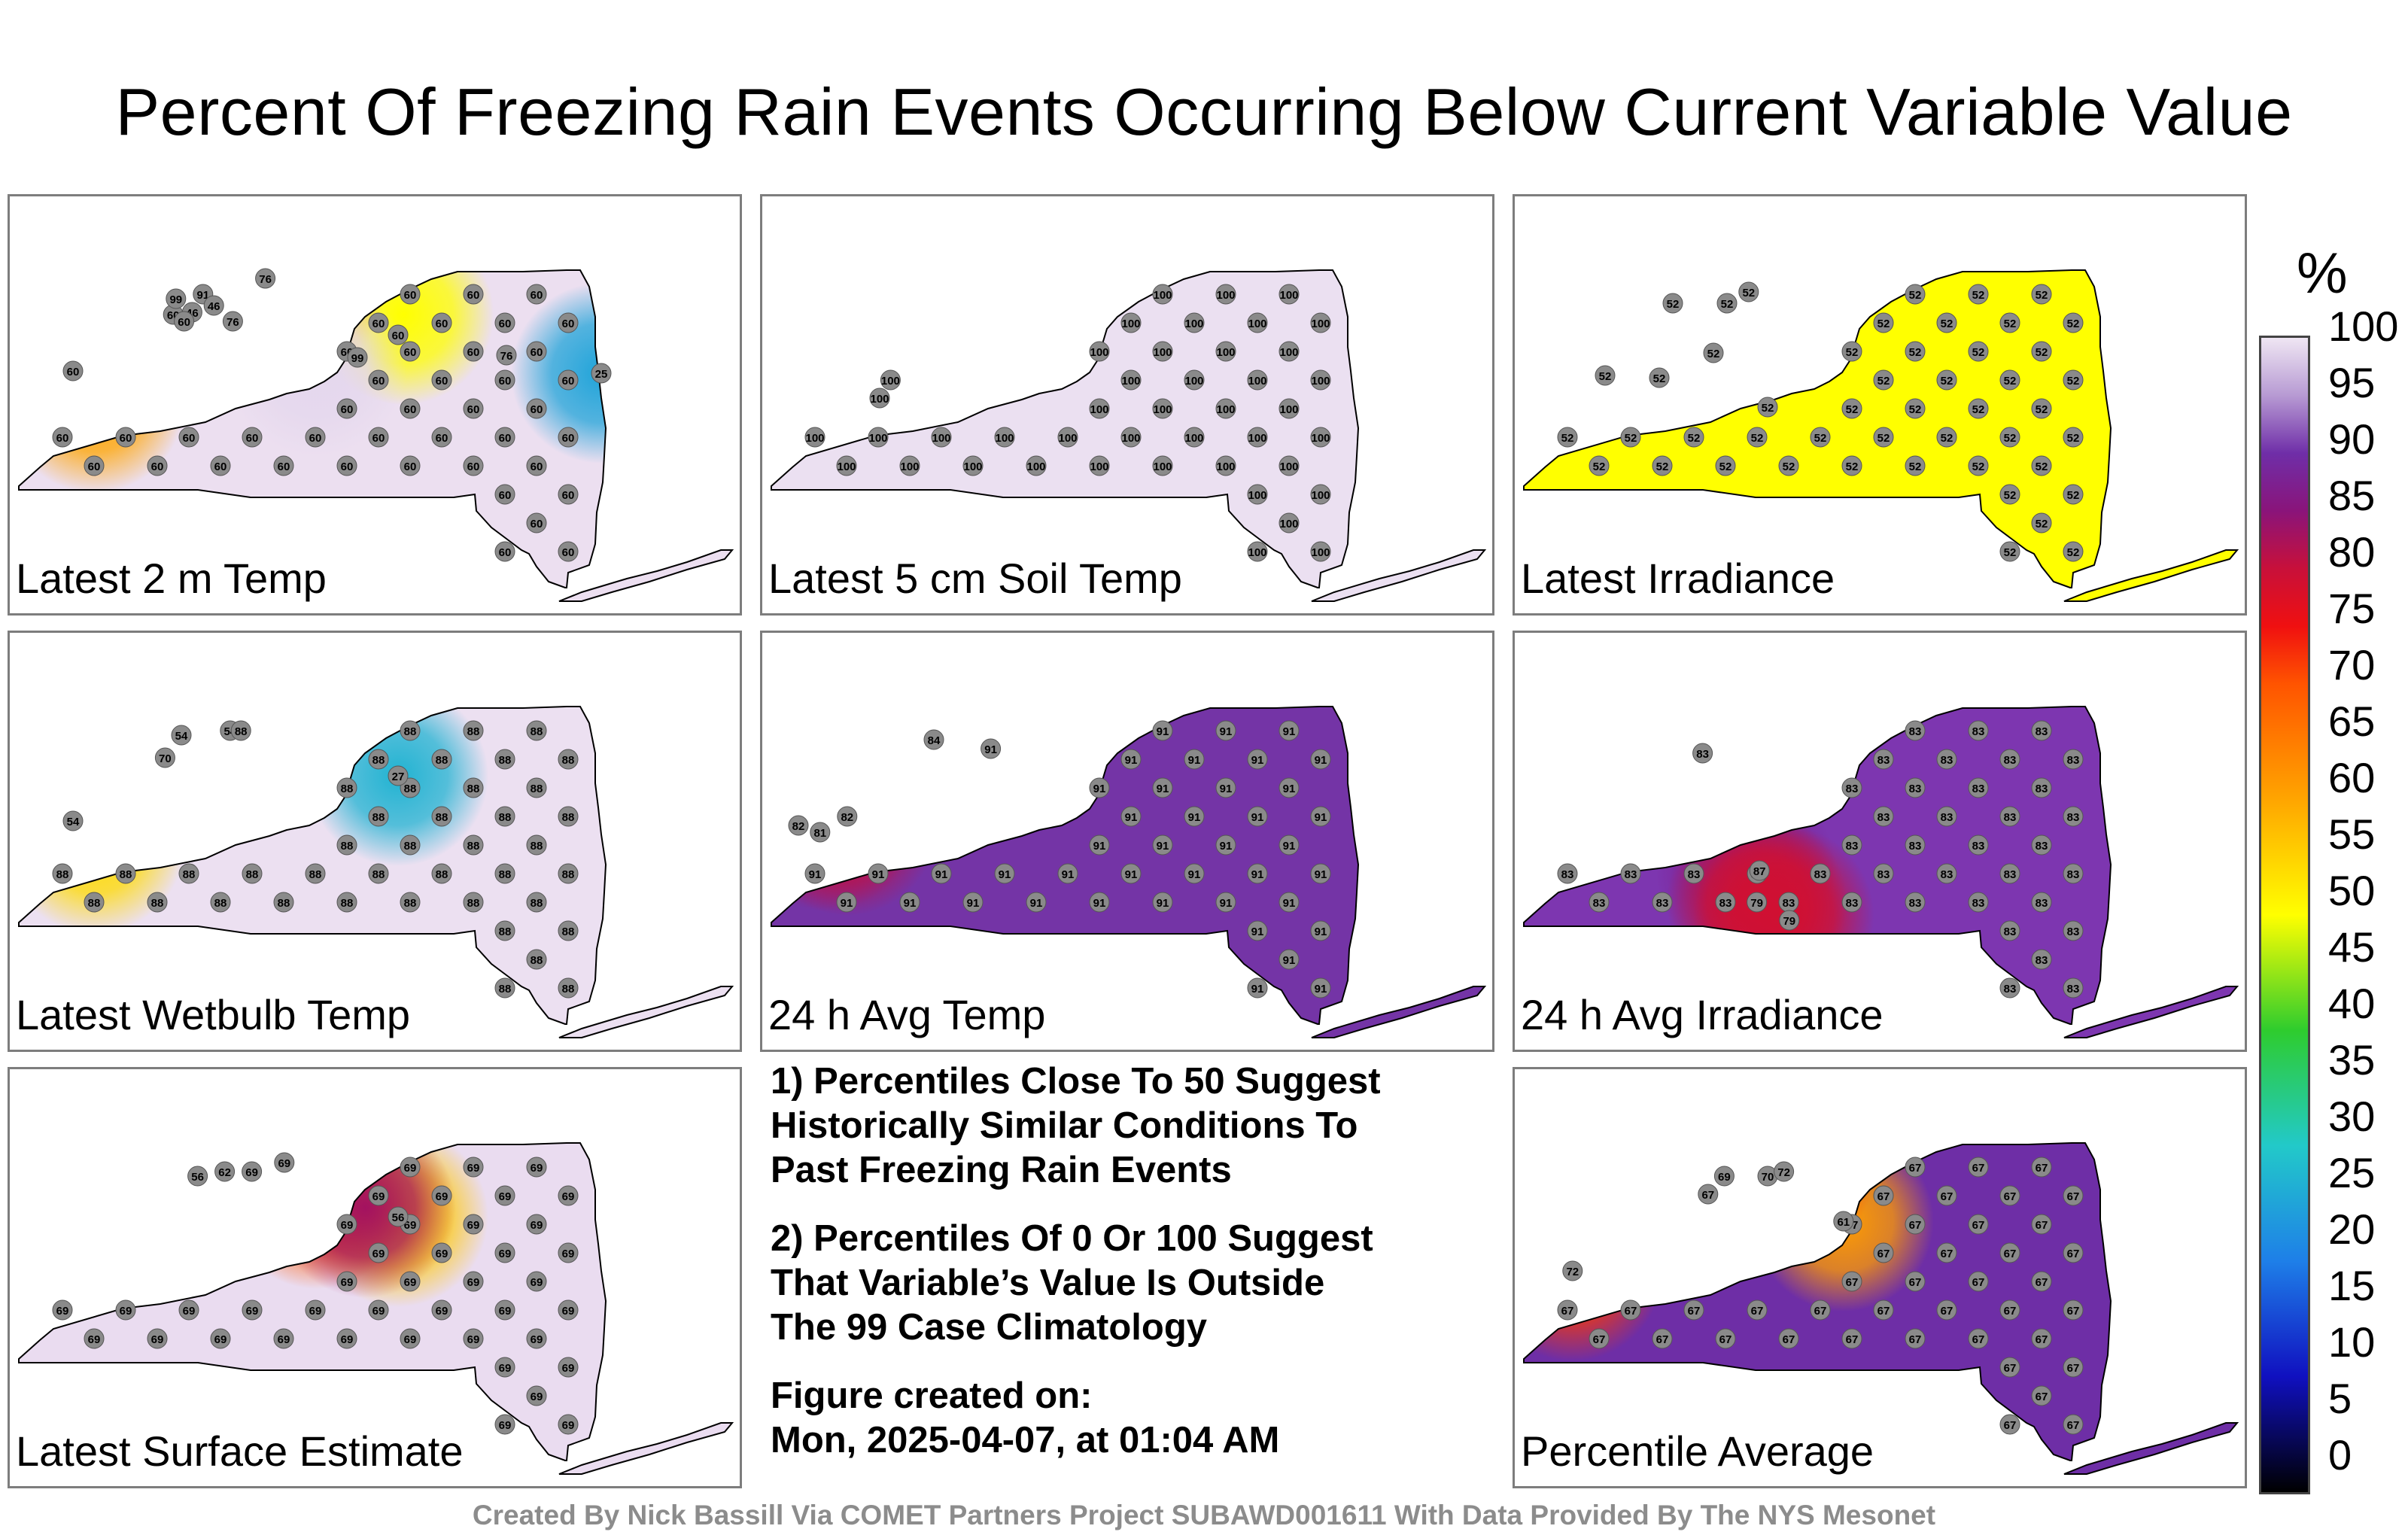  What do you see at coordinates (214, 306) in the screenshot?
I see `svg-text: 46` at bounding box center [214, 306].